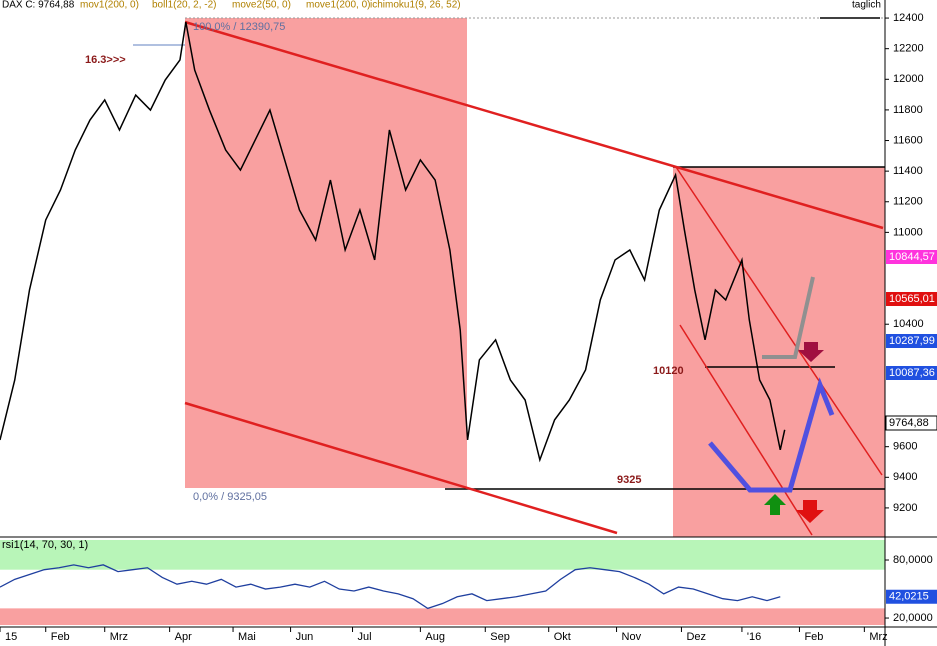  I want to click on price-label: 10087,36, so click(912, 373).